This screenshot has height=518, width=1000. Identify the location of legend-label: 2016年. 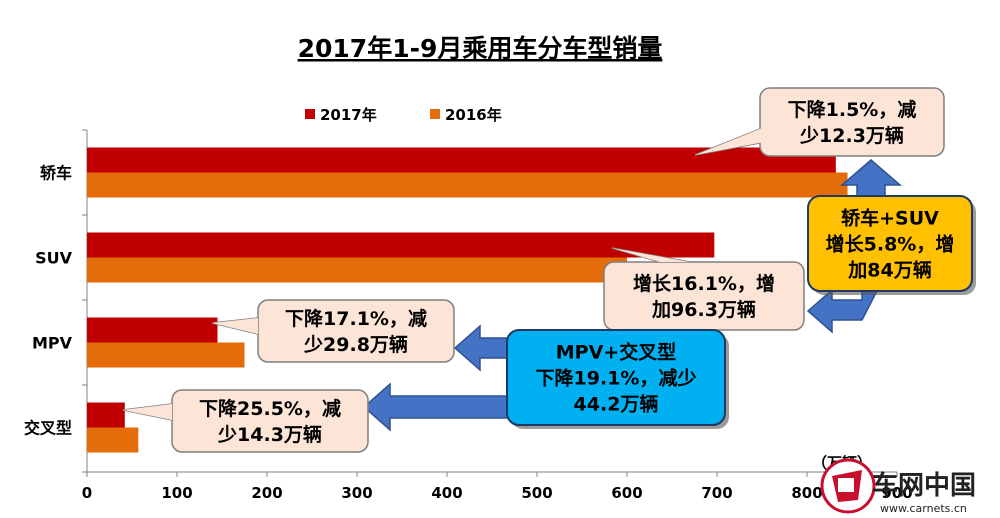
(473, 115).